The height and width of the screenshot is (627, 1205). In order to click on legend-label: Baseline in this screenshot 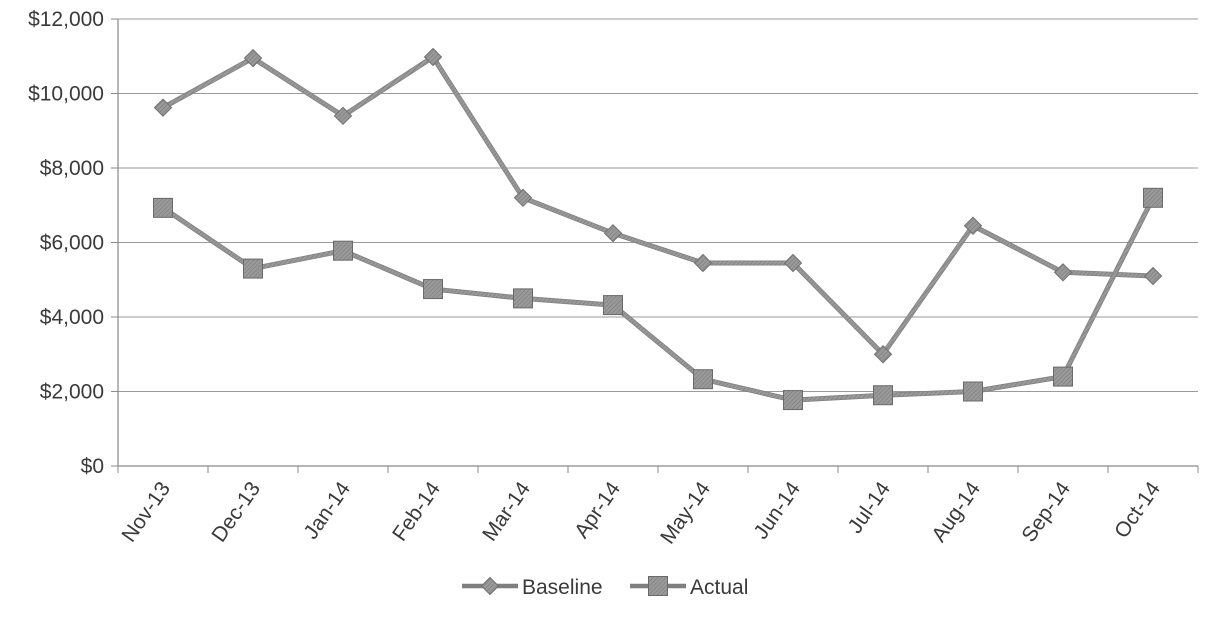, I will do `click(562, 587)`.